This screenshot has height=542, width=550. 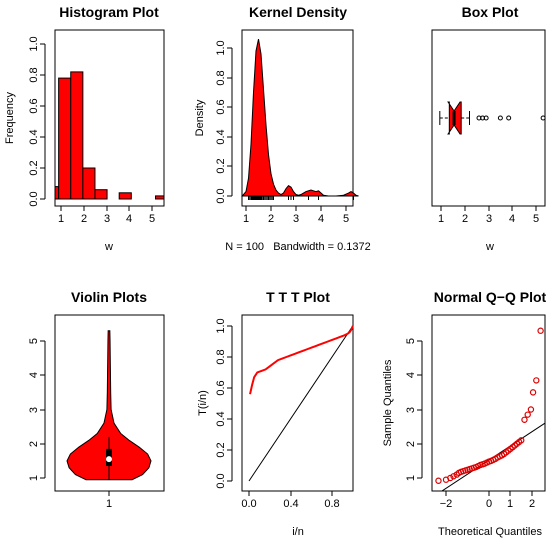 I want to click on density-x-label: N = 100 Bandwidth = 0.1372, so click(x=298, y=247).